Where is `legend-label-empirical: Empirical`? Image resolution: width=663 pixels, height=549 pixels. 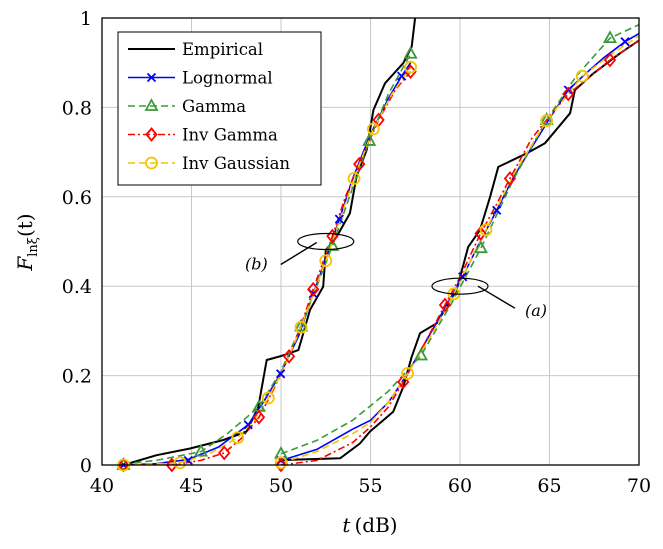 legend-label-empirical: Empirical is located at coordinates (222, 49).